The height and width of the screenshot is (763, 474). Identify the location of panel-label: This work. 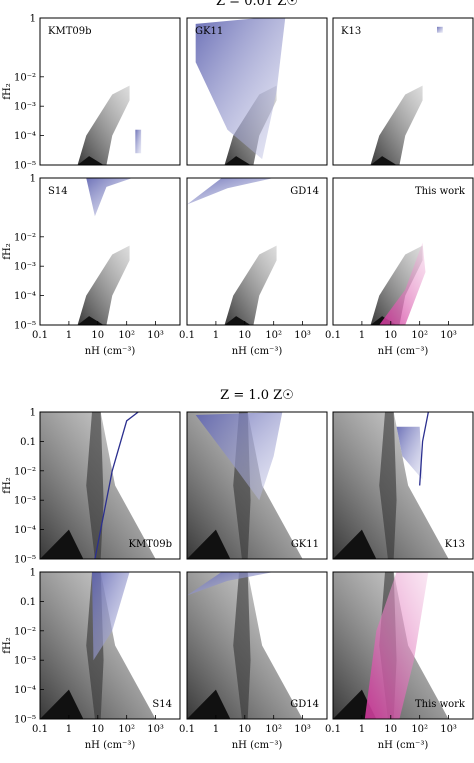
(440, 704).